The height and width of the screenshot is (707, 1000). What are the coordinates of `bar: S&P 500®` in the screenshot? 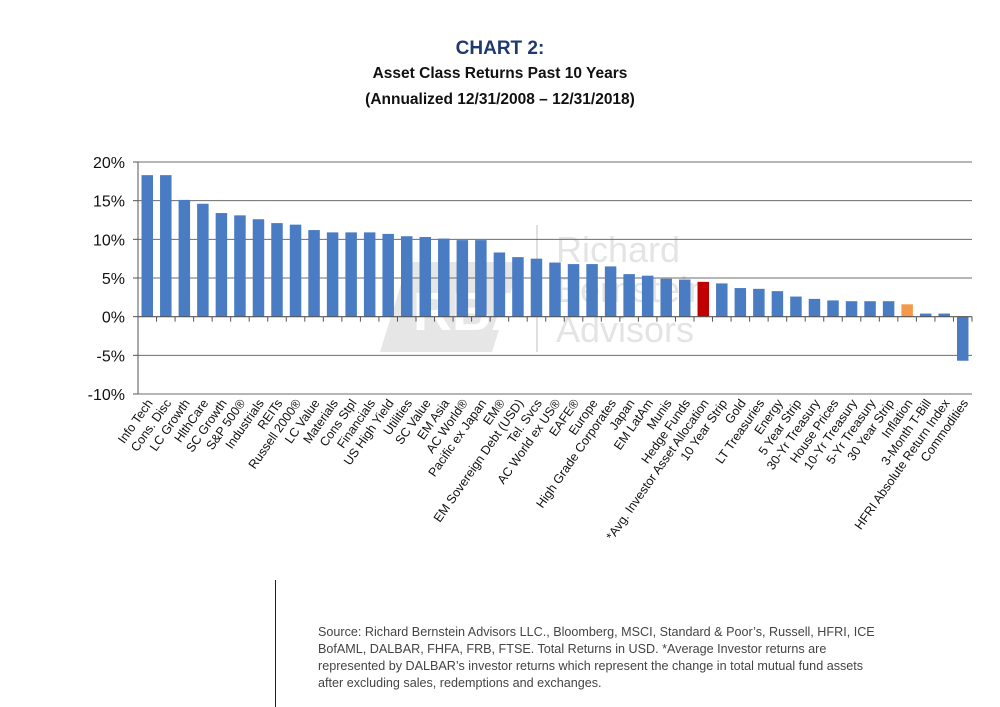 It's located at (240, 266).